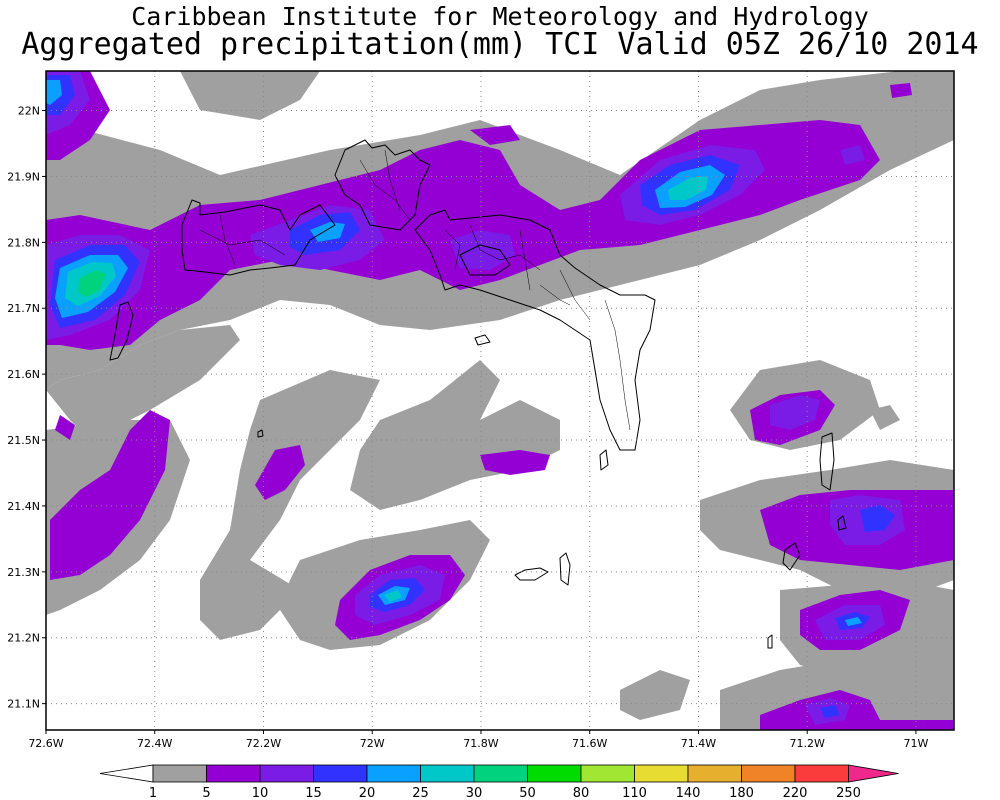  Describe the element at coordinates (485, 260) in the screenshot. I see `coastline-east-caicos-inner` at that location.